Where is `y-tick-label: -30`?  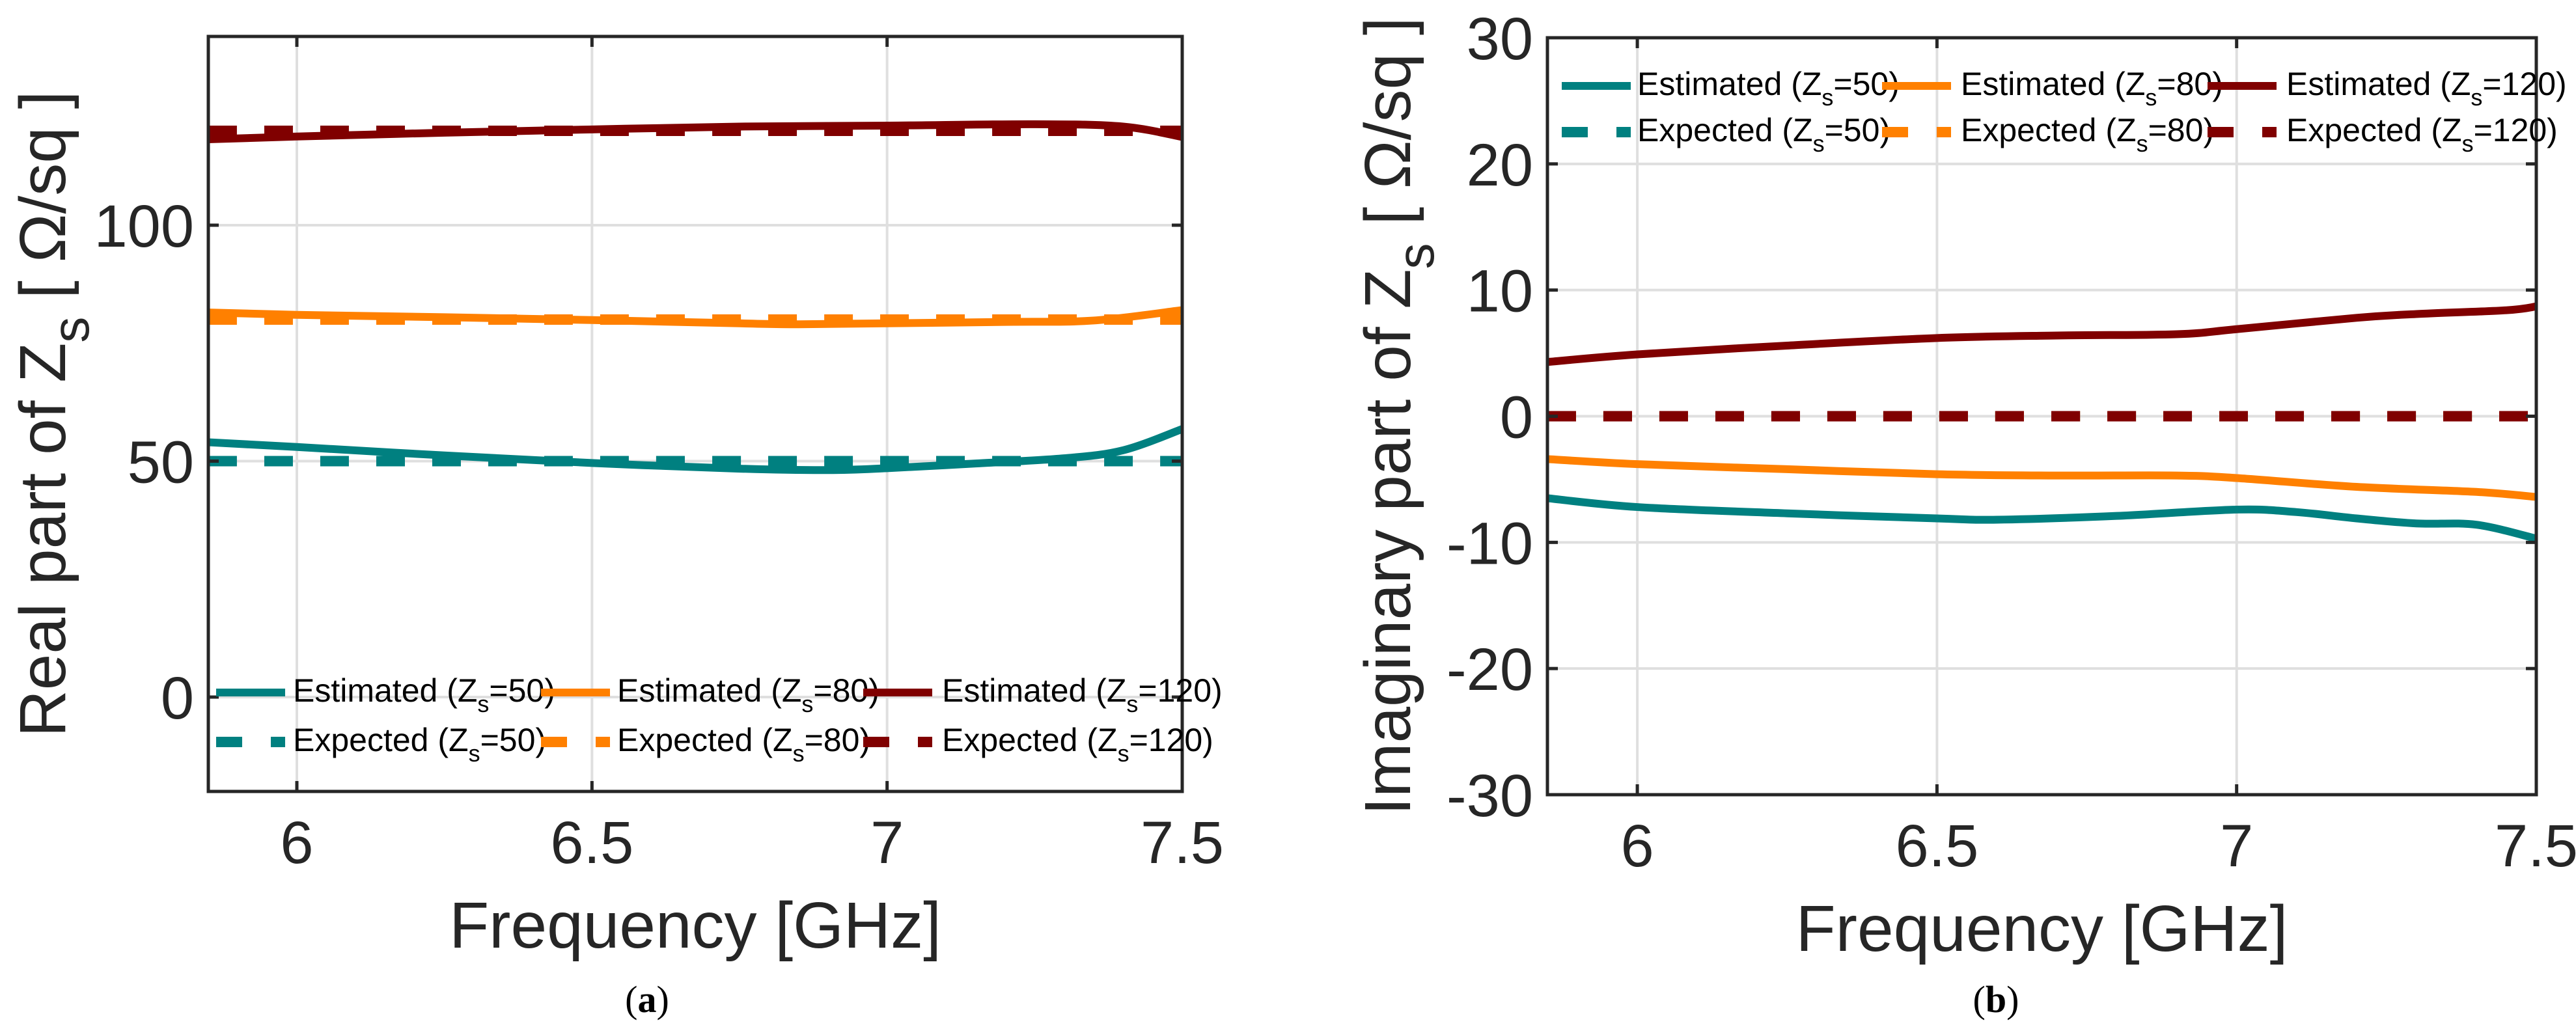 y-tick-label: -30 is located at coordinates (1490, 796).